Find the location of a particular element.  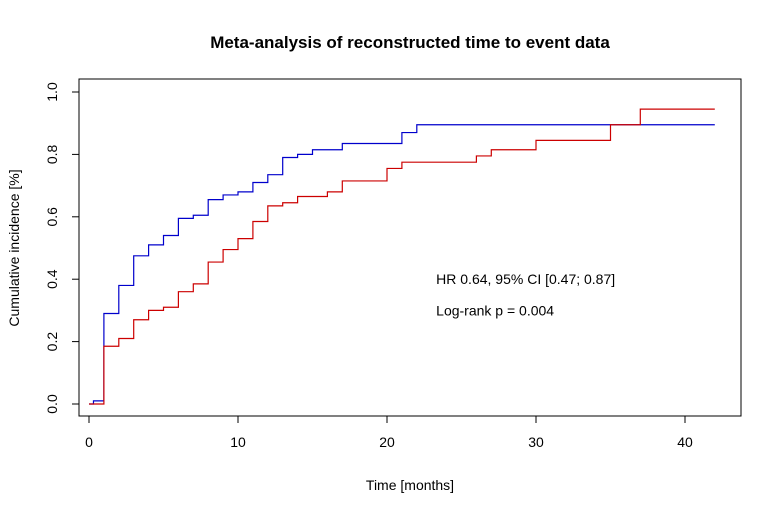

y-tick-label: 0.8 is located at coordinates (52, 154).